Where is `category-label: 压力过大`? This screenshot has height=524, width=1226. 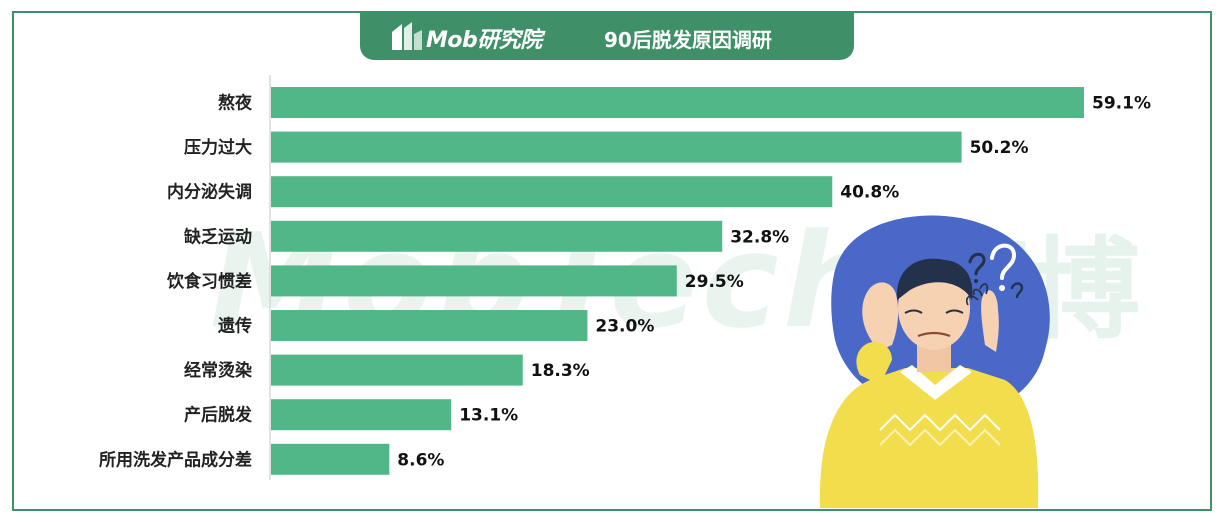
category-label: 压力过大 is located at coordinates (218, 147).